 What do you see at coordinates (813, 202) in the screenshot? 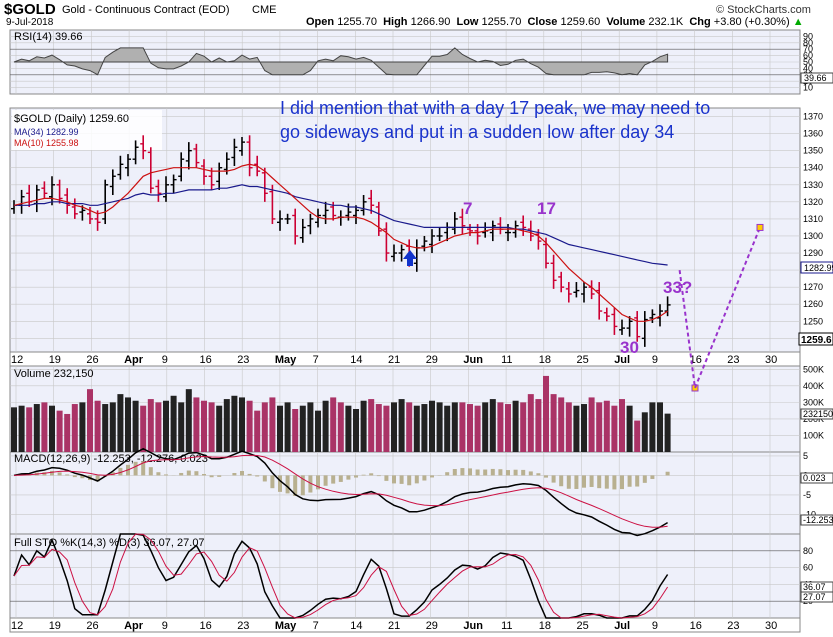
I see `price-tick-label: 1320` at bounding box center [813, 202].